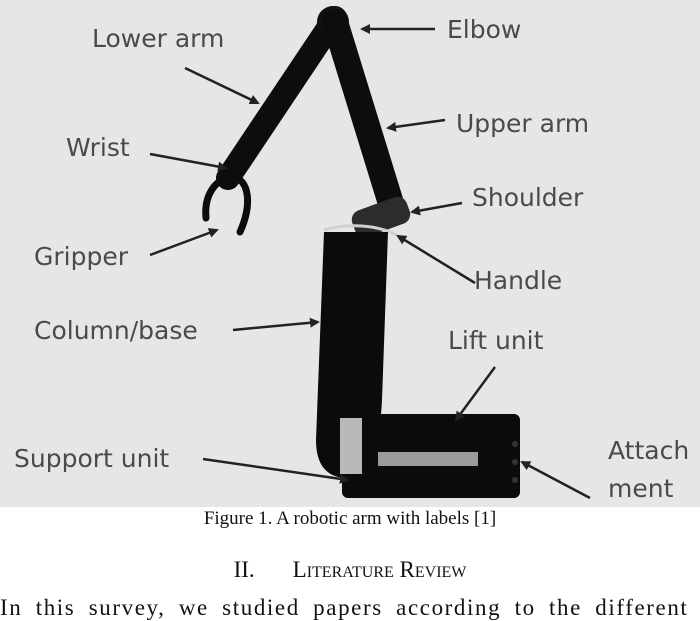 Image resolution: width=700 pixels, height=621 pixels. I want to click on section-title: Literature Review, so click(379, 569).